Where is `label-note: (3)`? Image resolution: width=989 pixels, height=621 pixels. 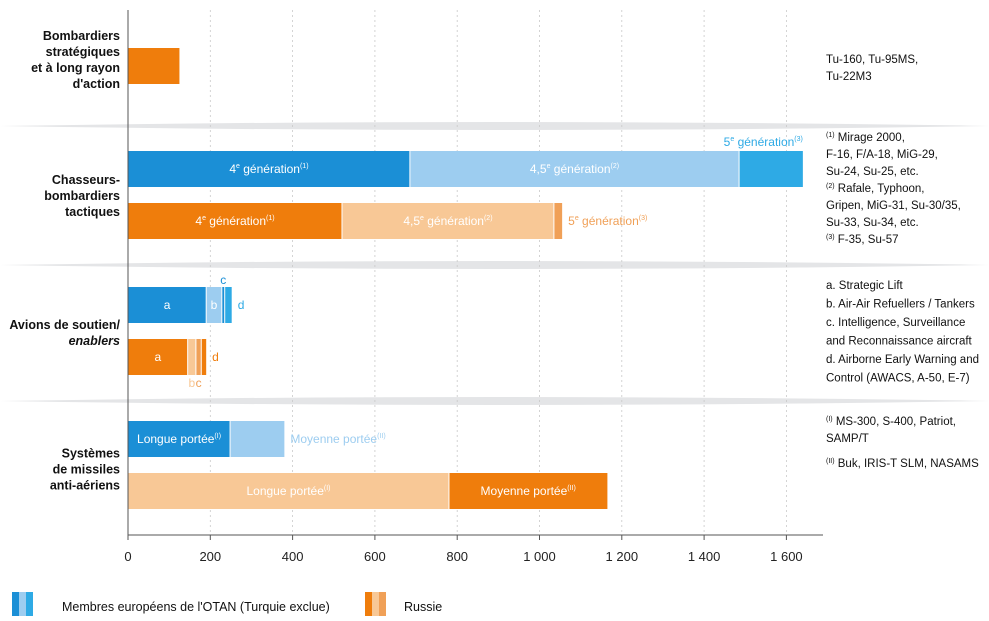
label-note: (3) is located at coordinates (643, 218).